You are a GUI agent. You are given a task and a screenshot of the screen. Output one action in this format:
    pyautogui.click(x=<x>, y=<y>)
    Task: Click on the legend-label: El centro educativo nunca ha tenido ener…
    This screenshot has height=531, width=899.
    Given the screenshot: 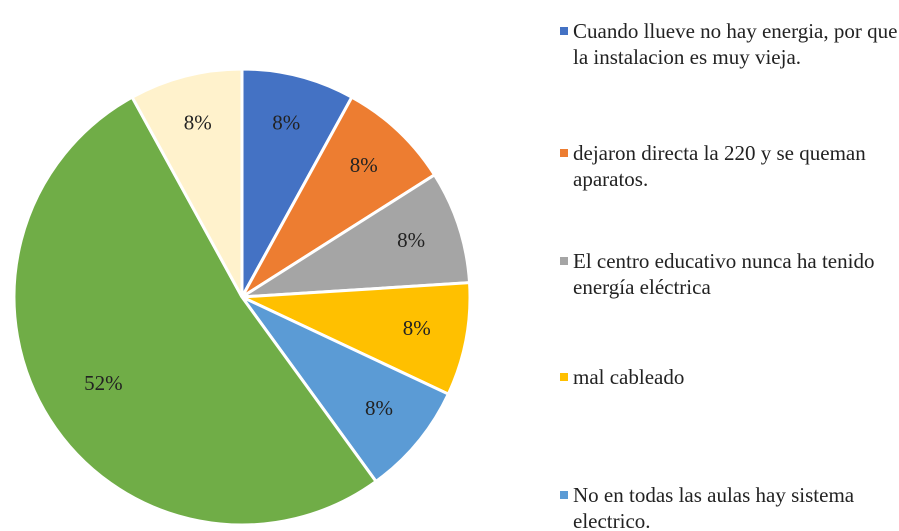 What is the action you would take?
    pyautogui.click(x=724, y=274)
    